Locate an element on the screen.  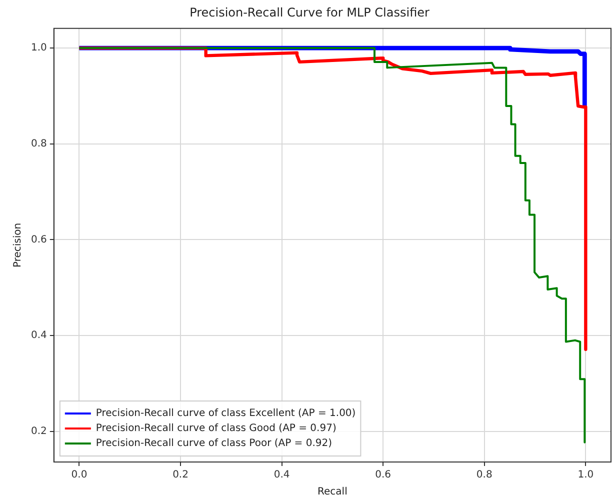
x-tick-label: 0.8 is located at coordinates (484, 475).